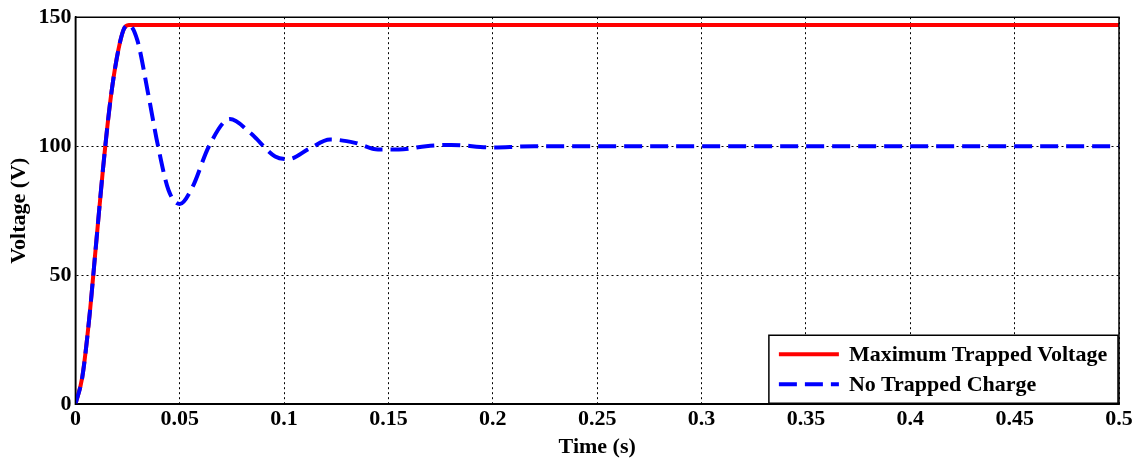 This screenshot has width=1143, height=463. What do you see at coordinates (60, 273) in the screenshot?
I see `y-tick-label: 50` at bounding box center [60, 273].